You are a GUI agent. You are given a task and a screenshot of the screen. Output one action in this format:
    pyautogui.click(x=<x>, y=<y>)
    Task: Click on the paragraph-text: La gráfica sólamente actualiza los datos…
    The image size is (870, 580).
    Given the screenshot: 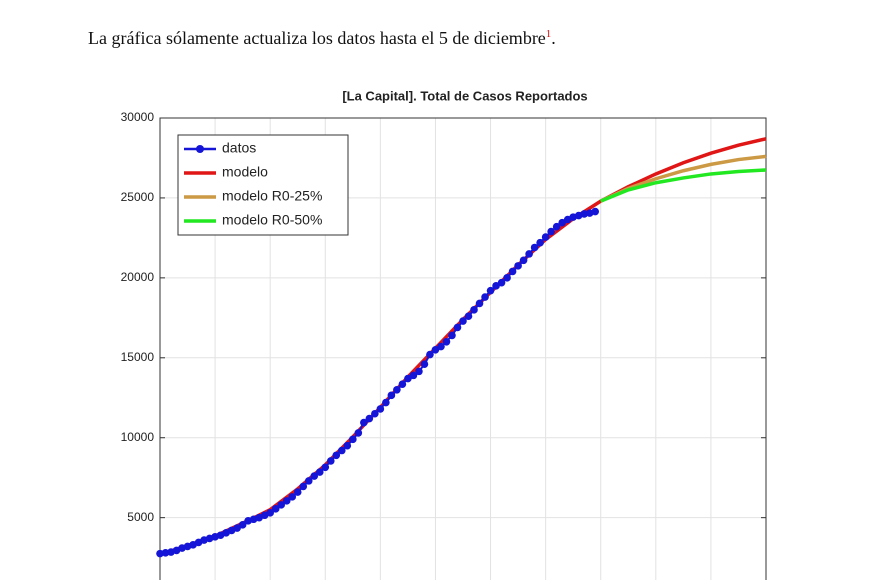 What is the action you would take?
    pyautogui.click(x=317, y=38)
    